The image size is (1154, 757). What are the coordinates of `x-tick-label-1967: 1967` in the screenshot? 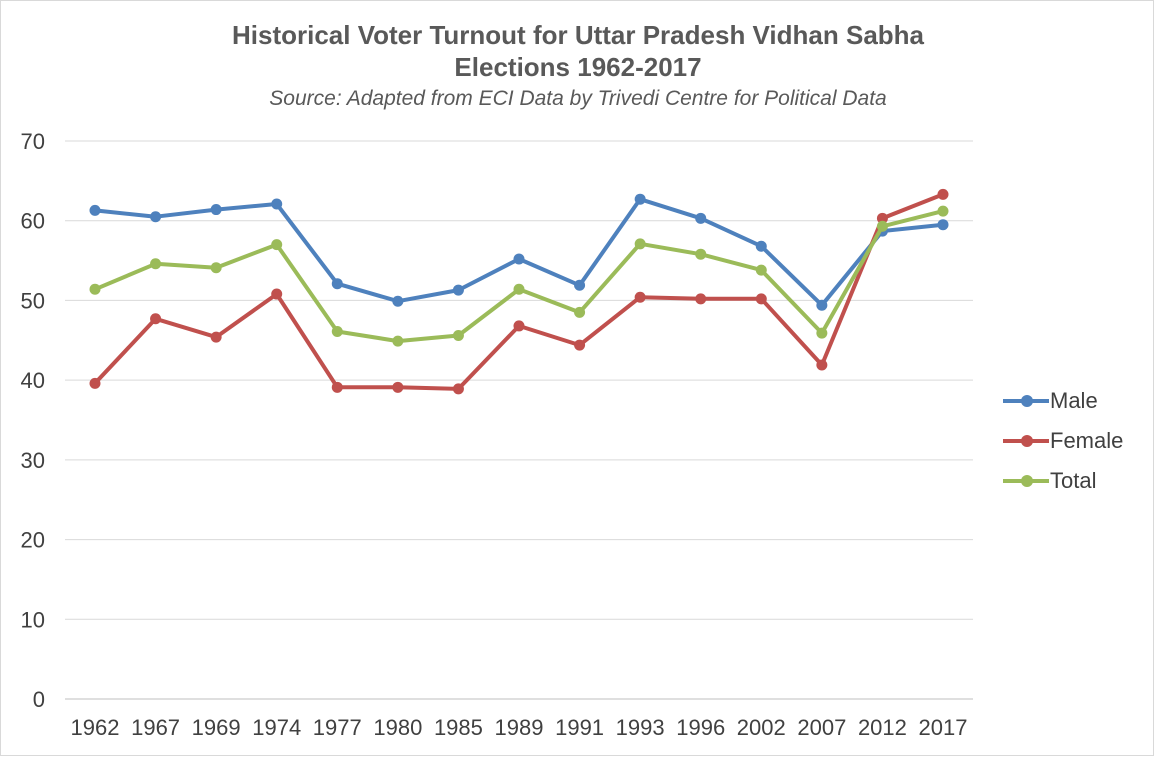 It's located at (155, 727).